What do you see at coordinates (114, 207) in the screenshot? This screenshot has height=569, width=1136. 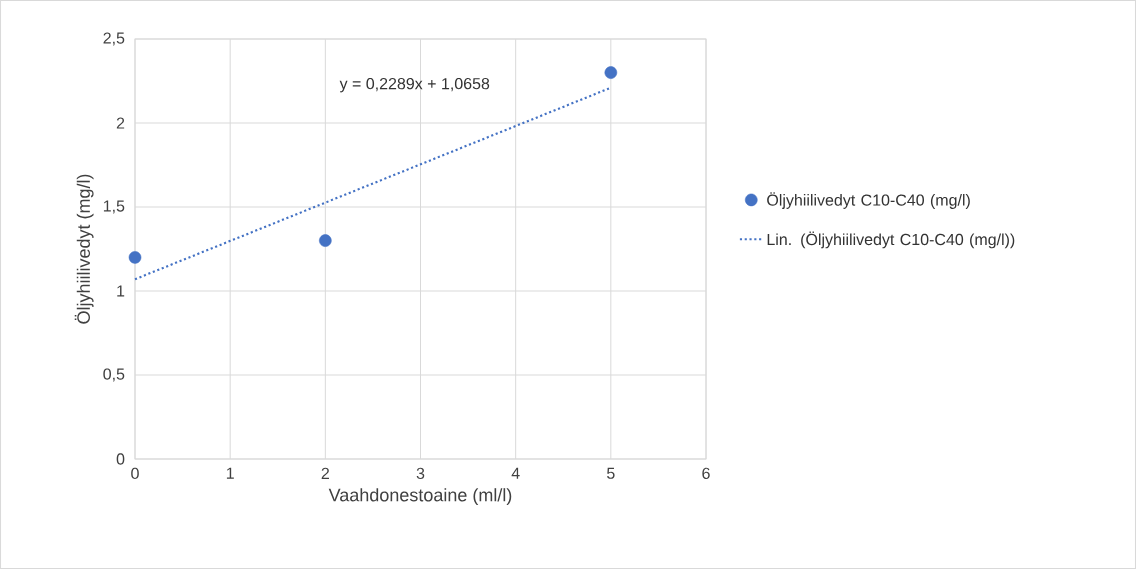 I see `y-tick-label: 1,5` at bounding box center [114, 207].